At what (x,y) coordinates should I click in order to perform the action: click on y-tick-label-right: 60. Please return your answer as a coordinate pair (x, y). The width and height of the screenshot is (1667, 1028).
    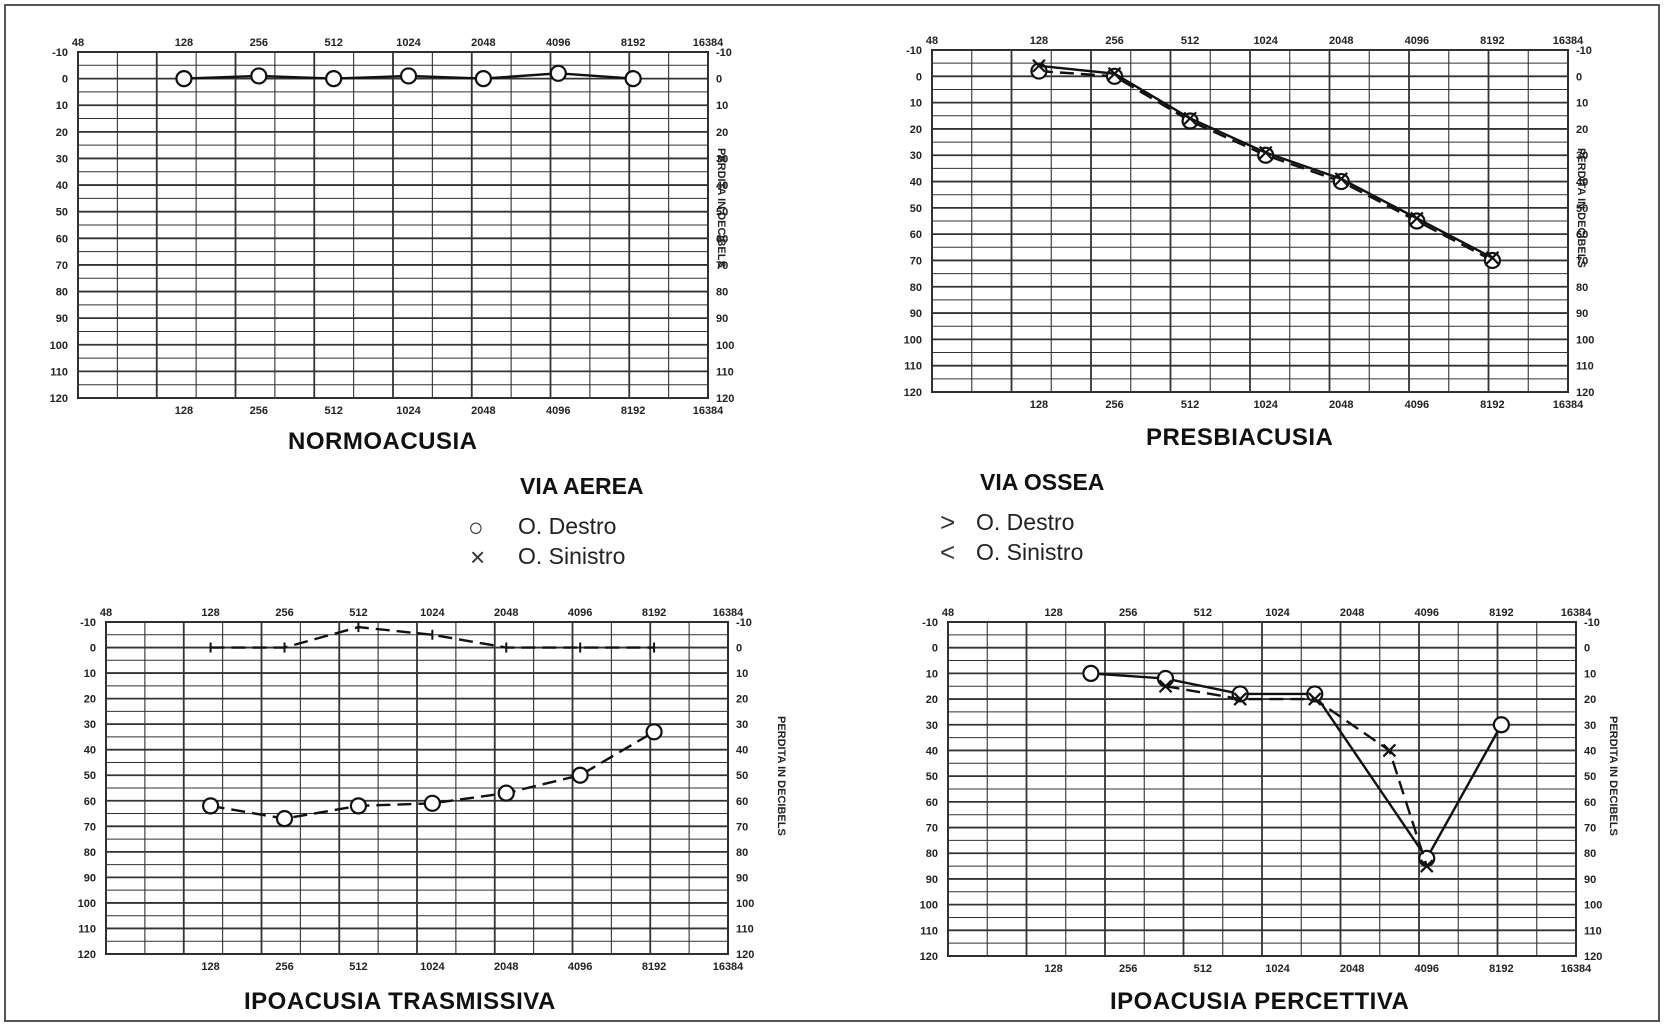
    Looking at the image, I should click on (1582, 235).